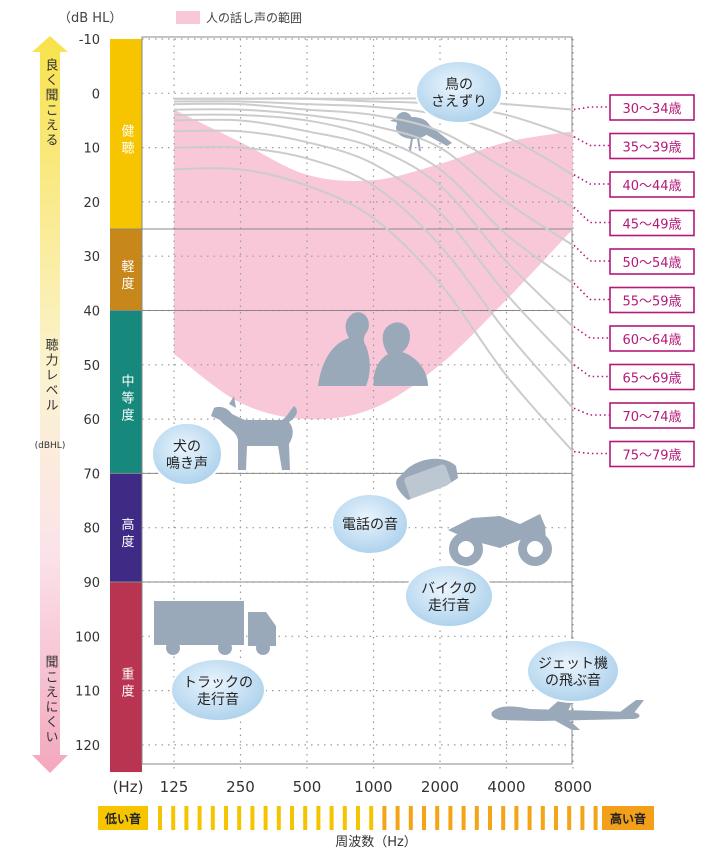 This screenshot has height=858, width=720. I want to click on age-connectors, so click(591, 280).